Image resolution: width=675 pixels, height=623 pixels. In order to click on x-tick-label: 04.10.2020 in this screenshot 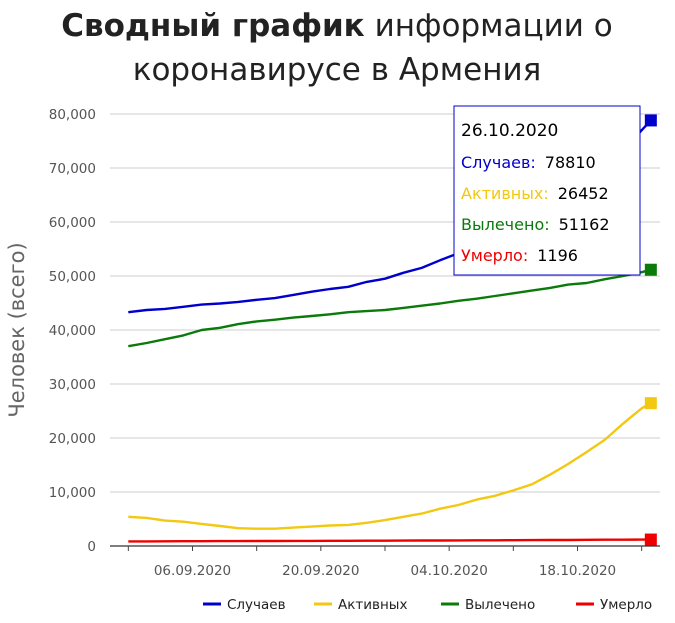, I will do `click(449, 571)`.